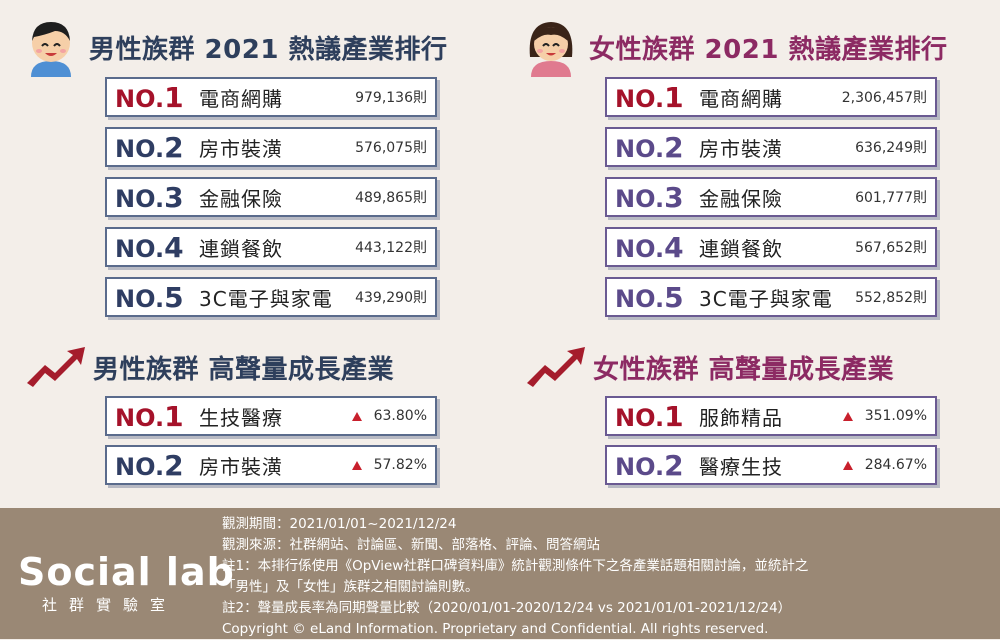 Image resolution: width=1000 pixels, height=640 pixels. What do you see at coordinates (350, 587) in the screenshot?
I see `note-1-cont: 「男性」及「女性」族群之相關討論則數。` at bounding box center [350, 587].